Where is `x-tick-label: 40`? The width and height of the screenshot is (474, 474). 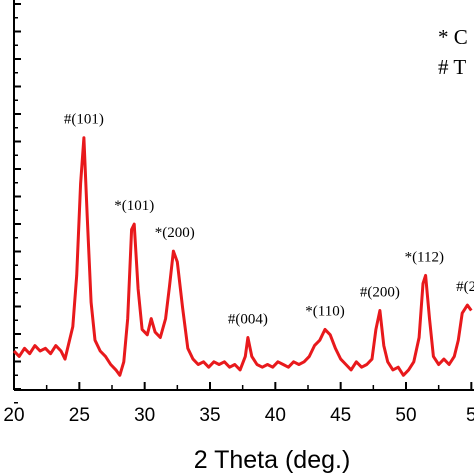
x-tick-label: 40 is located at coordinates (275, 415).